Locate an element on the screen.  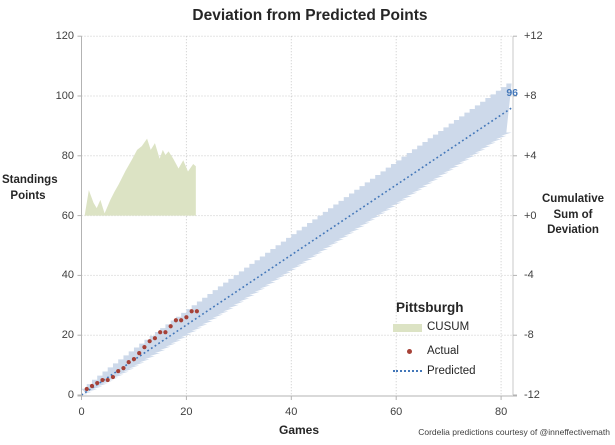
left-axis-tick-label: 60 is located at coordinates (67, 215).